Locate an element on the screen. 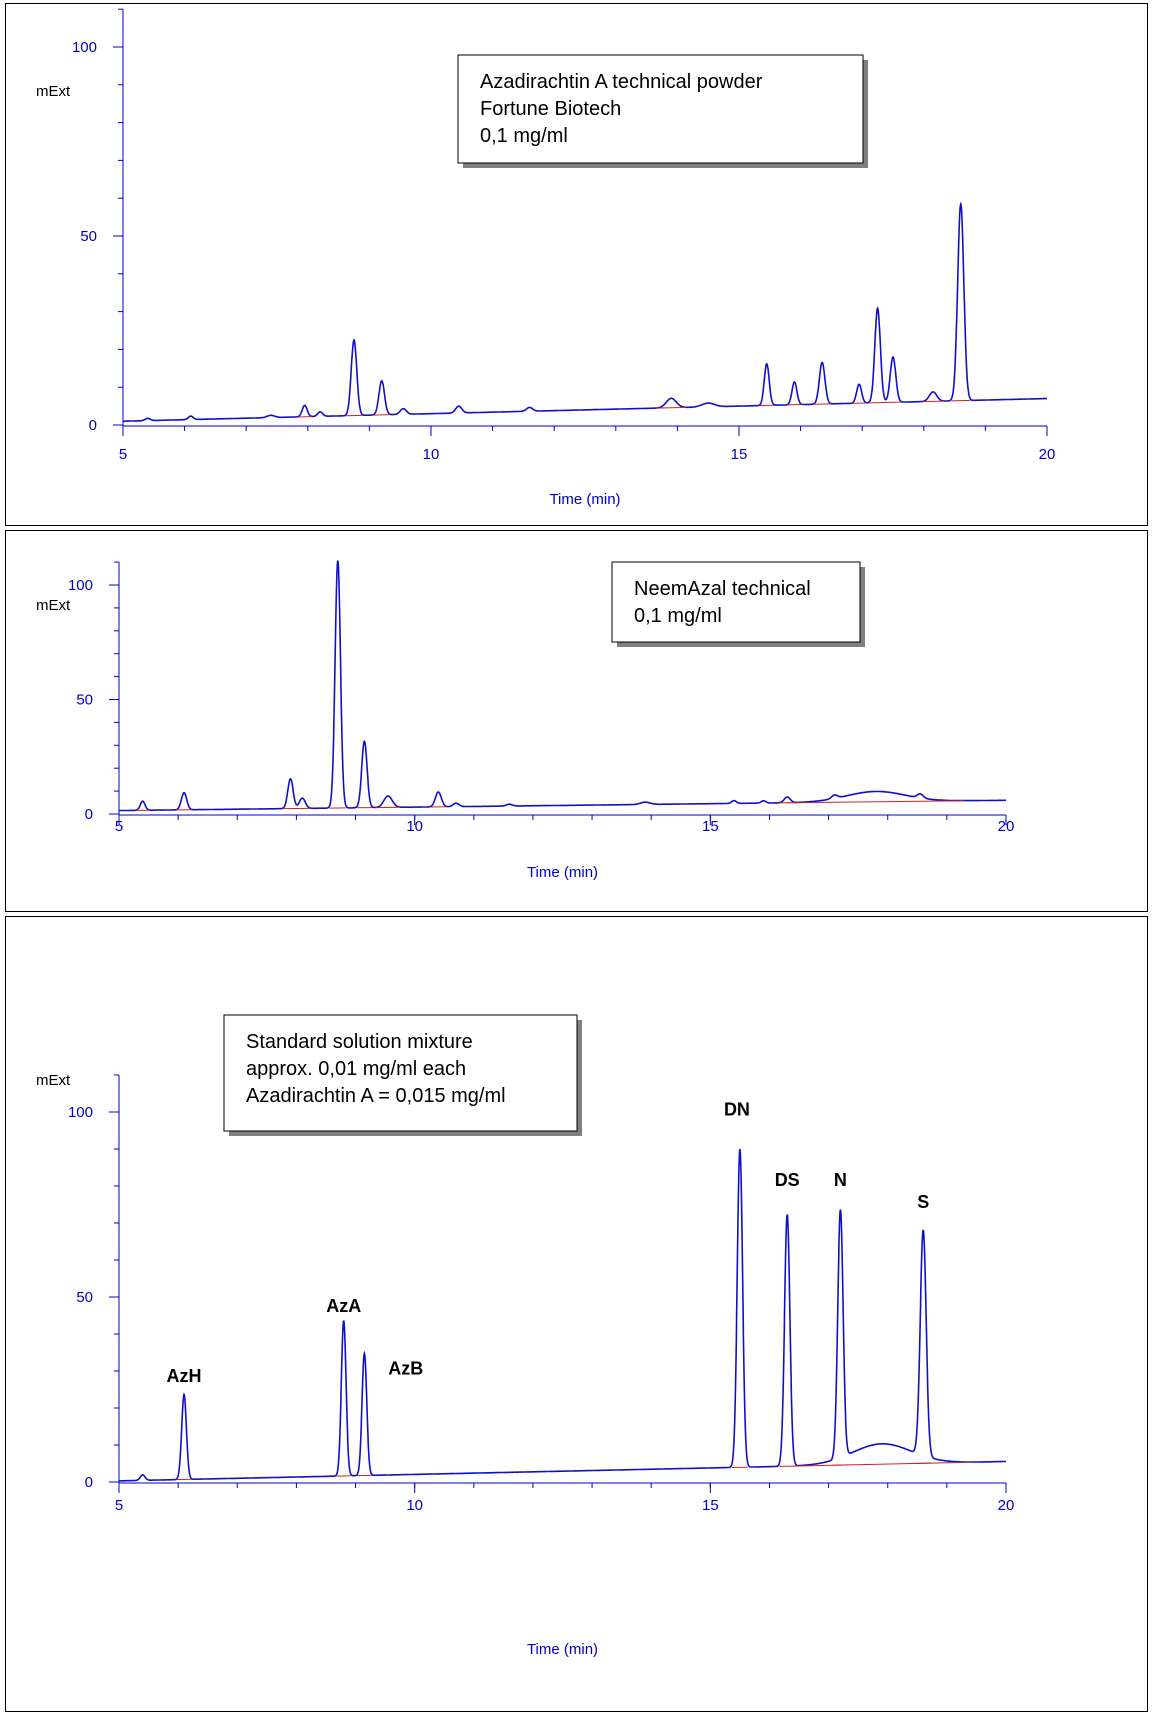  peak-label: AzA is located at coordinates (343, 1306).